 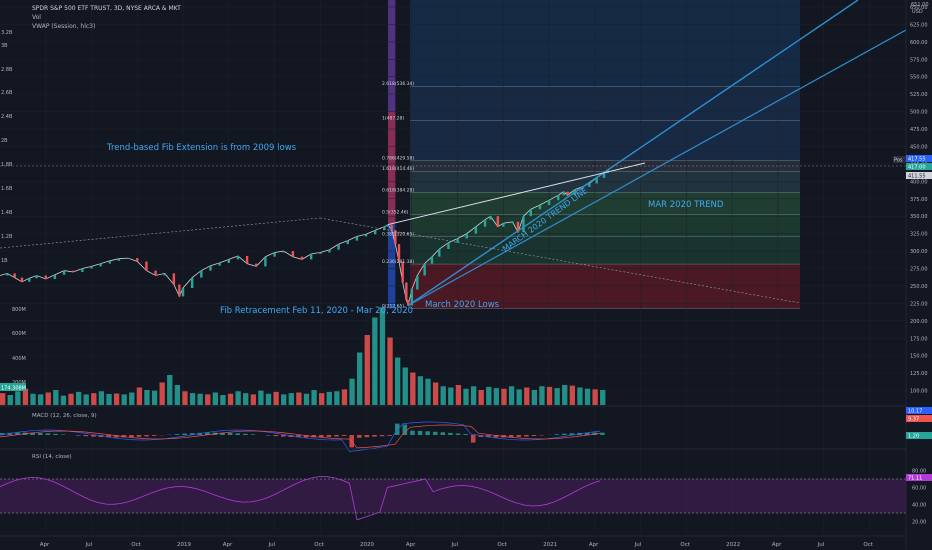 I want to click on upper-channel-line, so click(x=516, y=194).